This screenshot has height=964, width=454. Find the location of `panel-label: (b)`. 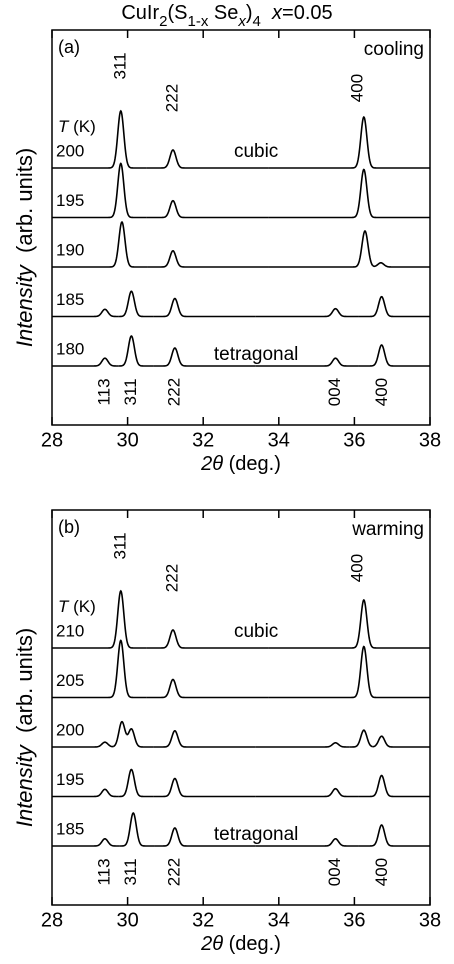

panel-label: (b) is located at coordinates (69, 527).